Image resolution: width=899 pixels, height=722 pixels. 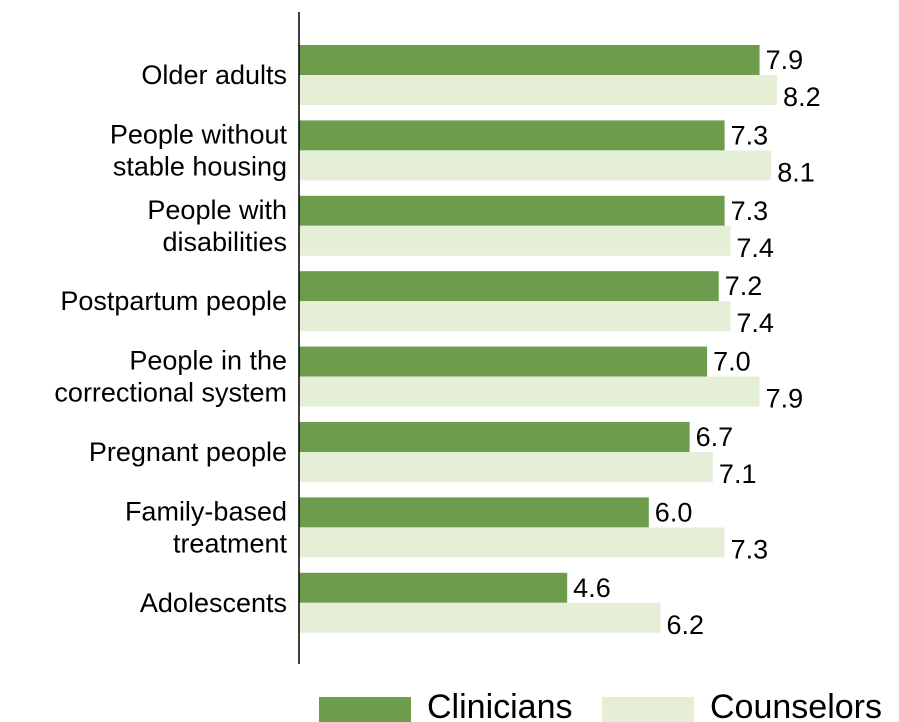 What do you see at coordinates (750, 211) in the screenshot?
I see `value-label-clinicians-2: 7.3` at bounding box center [750, 211].